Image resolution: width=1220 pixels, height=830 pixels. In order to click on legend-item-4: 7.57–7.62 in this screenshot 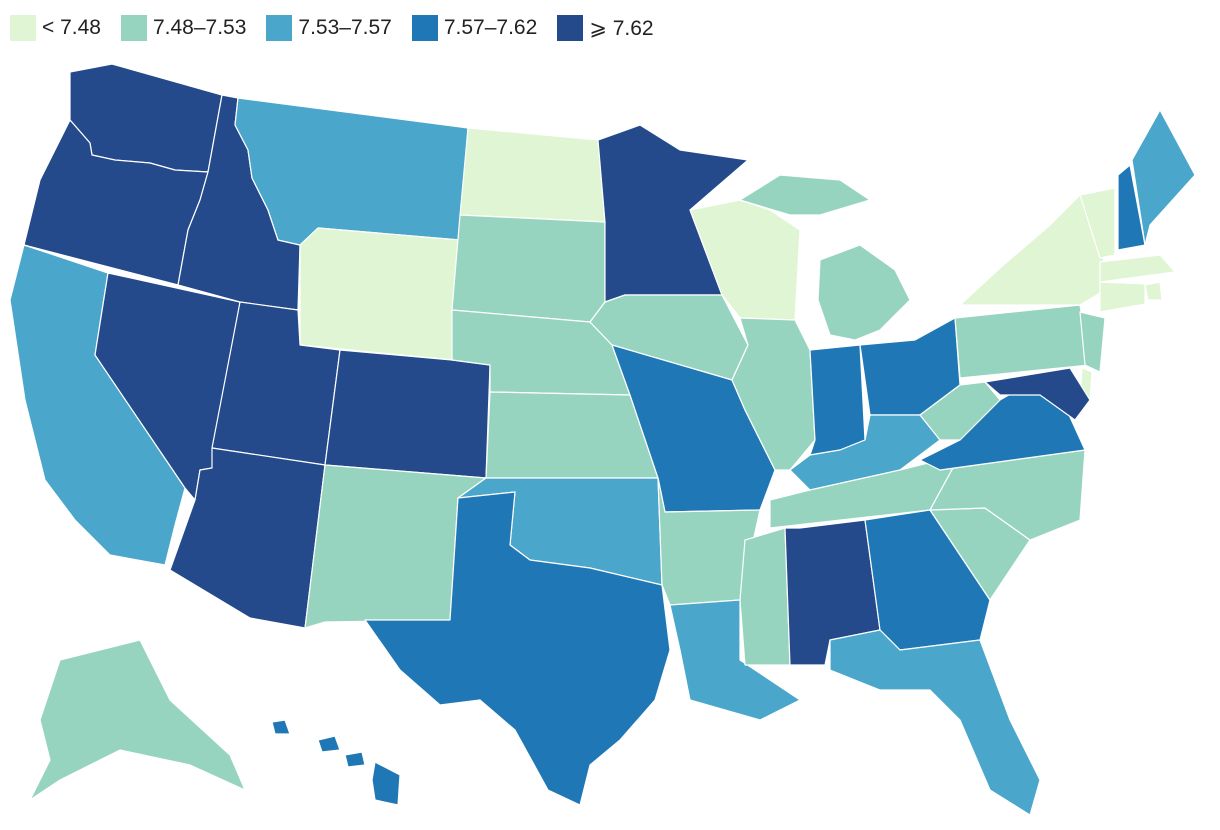, I will do `click(474, 28)`.